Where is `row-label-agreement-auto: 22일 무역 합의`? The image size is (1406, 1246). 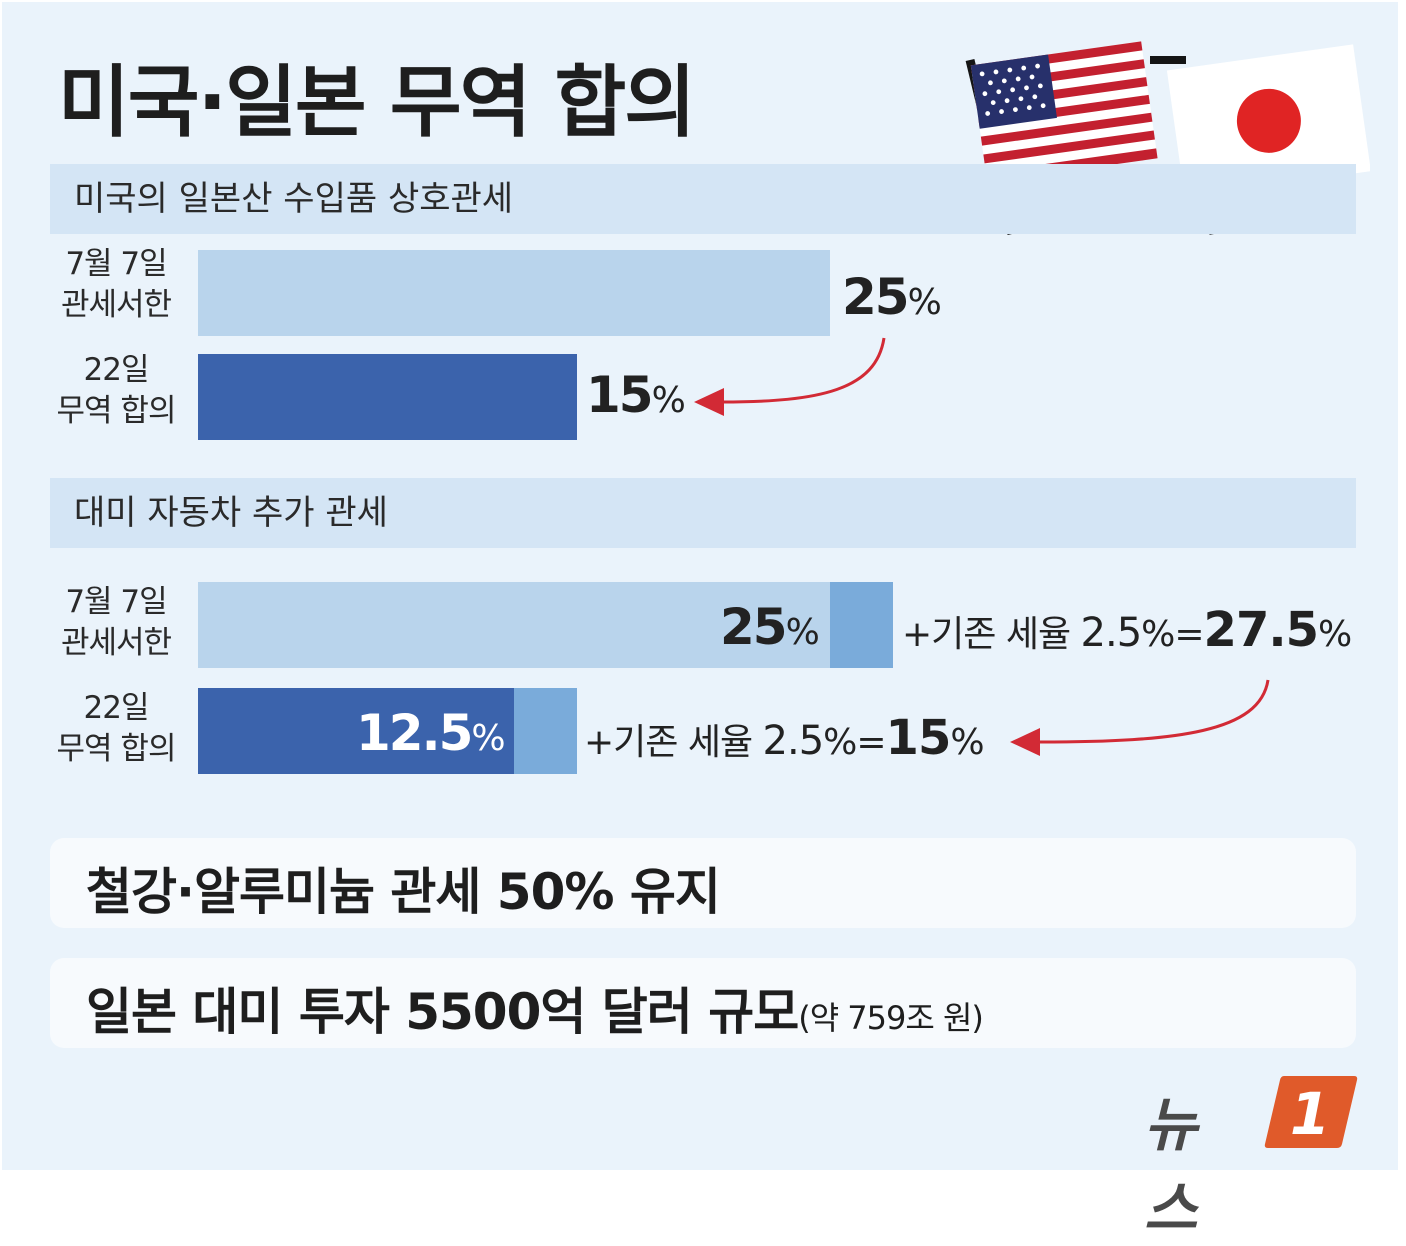
row-label-agreement-auto: 22일 무역 합의 is located at coordinates (116, 729).